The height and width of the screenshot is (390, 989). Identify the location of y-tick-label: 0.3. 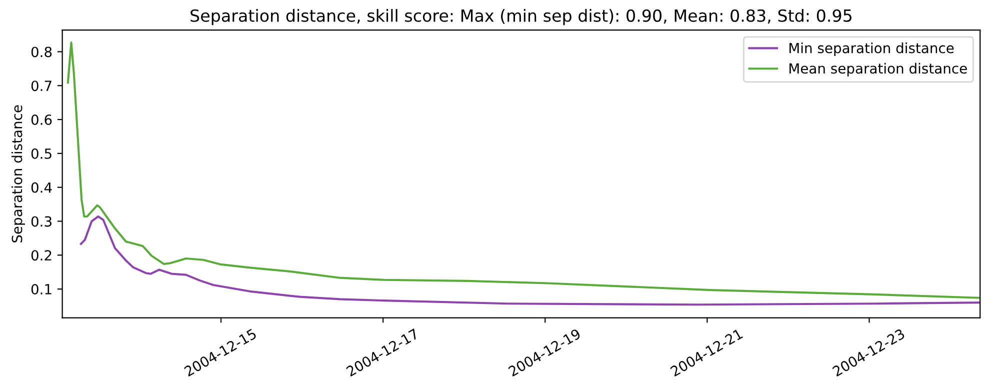
(41, 221).